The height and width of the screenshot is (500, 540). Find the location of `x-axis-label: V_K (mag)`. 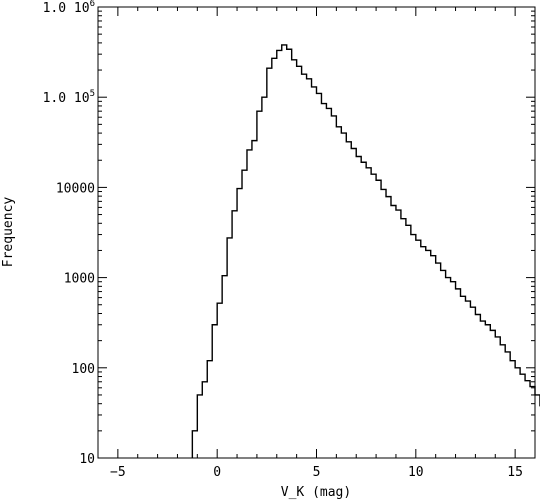

x-axis-label: V_K (mag) is located at coordinates (316, 492).